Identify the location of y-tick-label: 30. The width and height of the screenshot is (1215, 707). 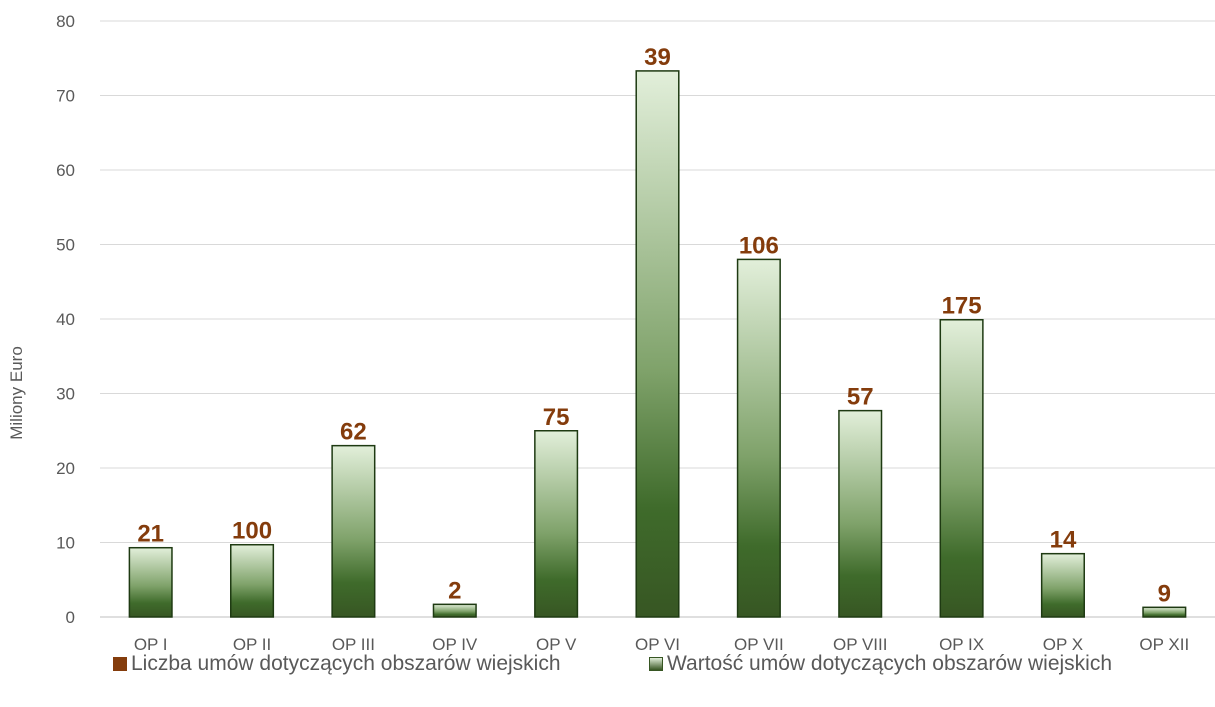
(65, 394).